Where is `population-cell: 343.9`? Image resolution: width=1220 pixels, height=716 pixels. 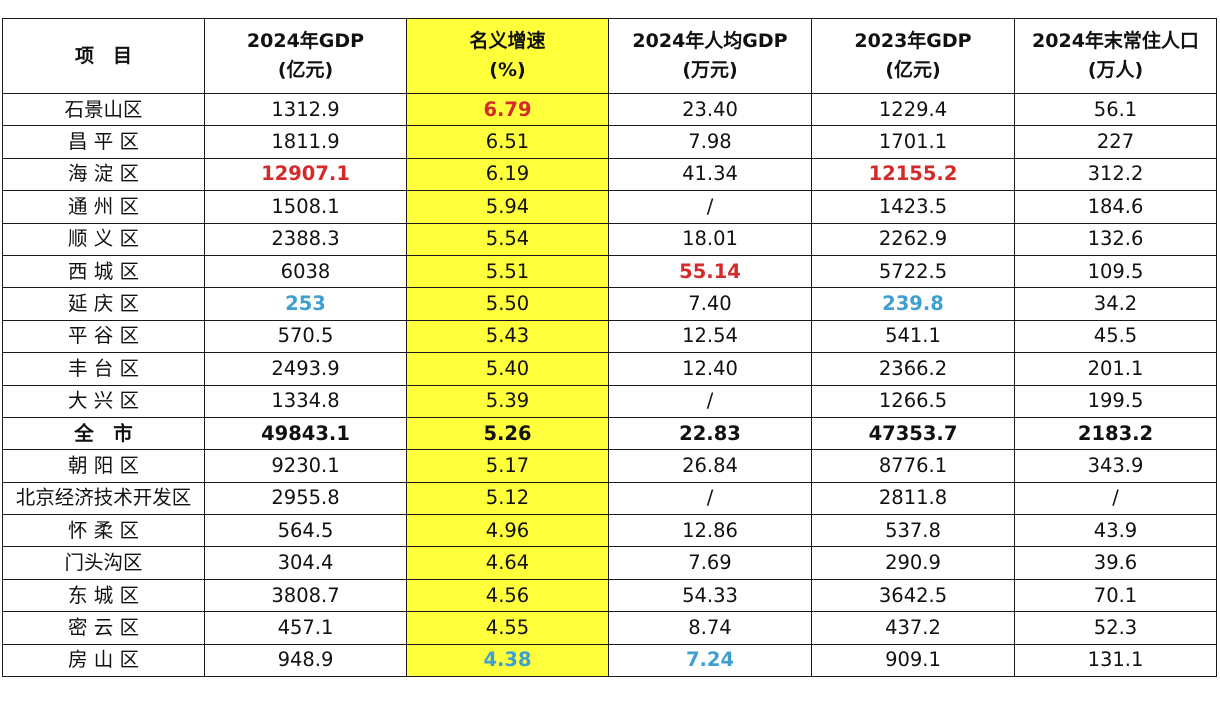 population-cell: 343.9 is located at coordinates (1115, 466).